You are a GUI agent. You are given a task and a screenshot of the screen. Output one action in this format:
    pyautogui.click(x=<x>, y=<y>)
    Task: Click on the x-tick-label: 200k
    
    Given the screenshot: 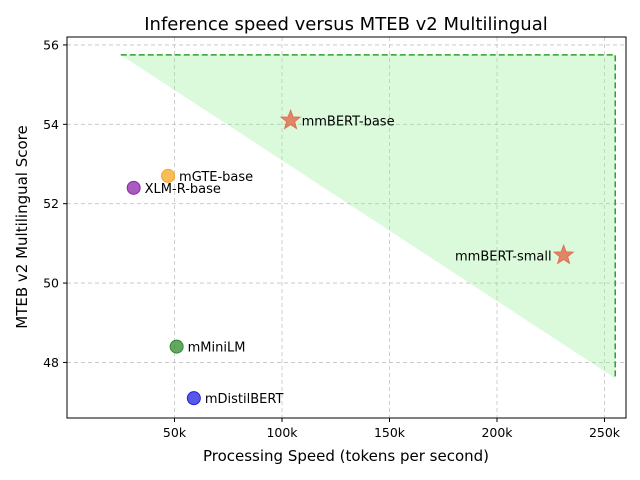 What is the action you would take?
    pyautogui.click(x=497, y=432)
    